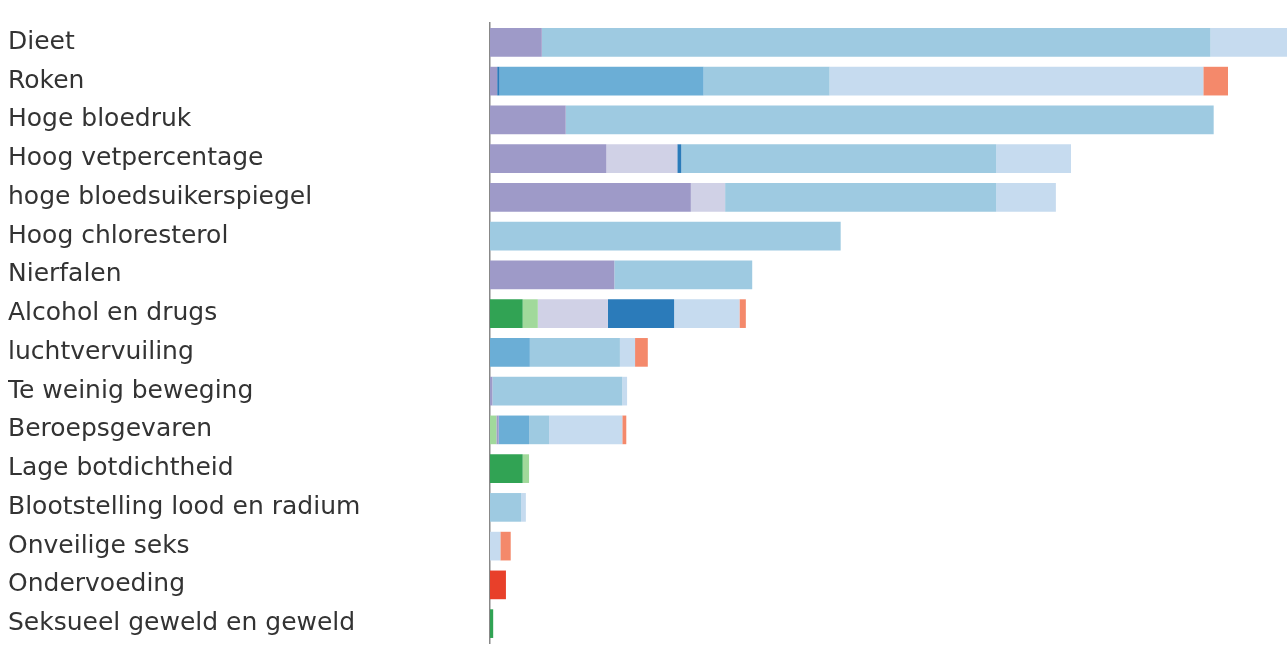  What do you see at coordinates (182, 622) in the screenshot?
I see `y-tick-label: Seksueel geweld en geweld` at bounding box center [182, 622].